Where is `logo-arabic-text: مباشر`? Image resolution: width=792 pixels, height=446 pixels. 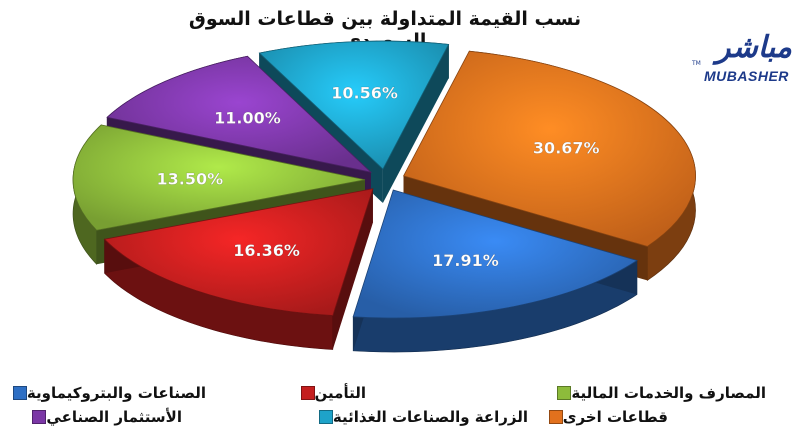
logo-arabic-text: مباشر is located at coordinates (754, 47).